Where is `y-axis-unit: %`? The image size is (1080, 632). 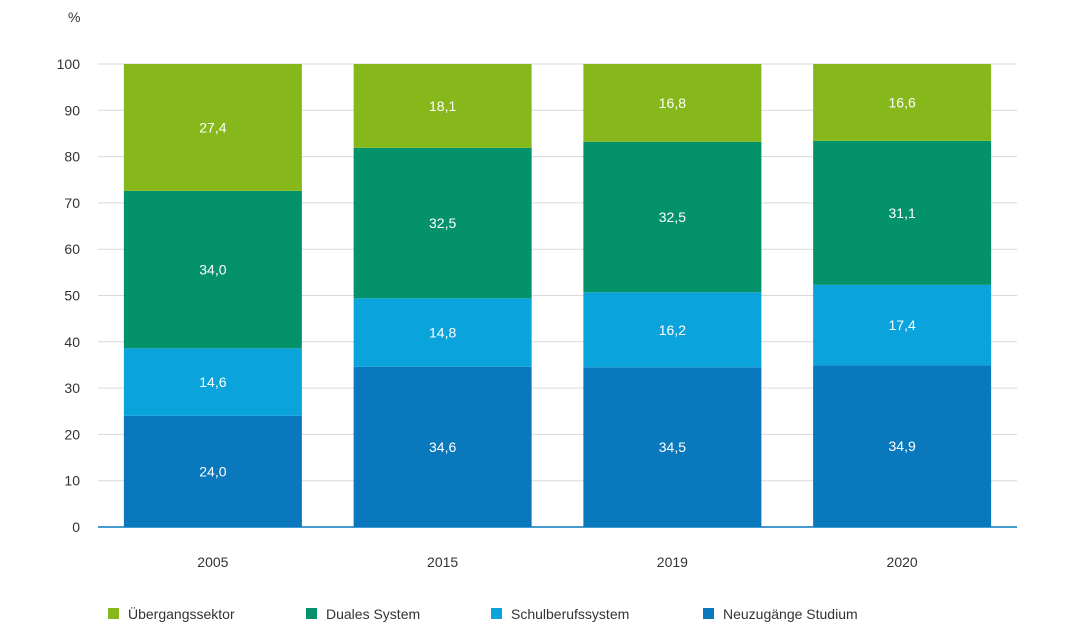 y-axis-unit: % is located at coordinates (74, 17).